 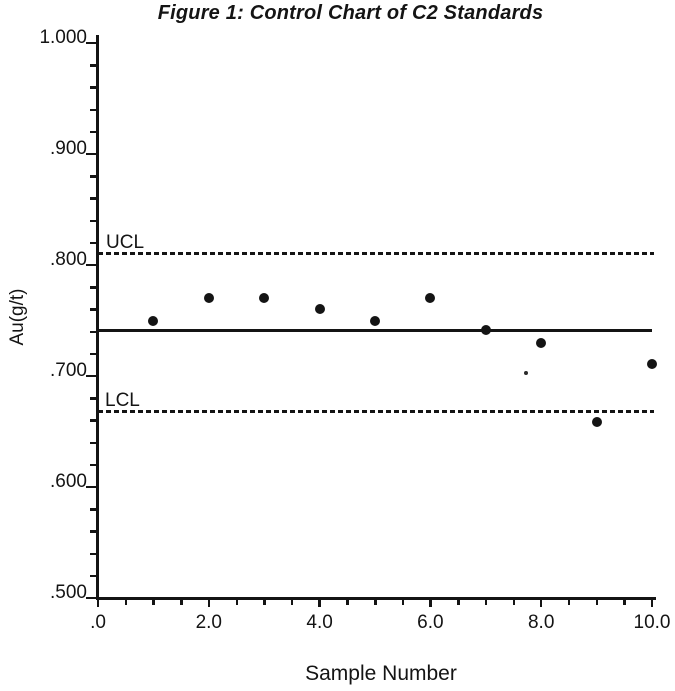 What do you see at coordinates (652, 622) in the screenshot?
I see `x-tick-label: 10.0` at bounding box center [652, 622].